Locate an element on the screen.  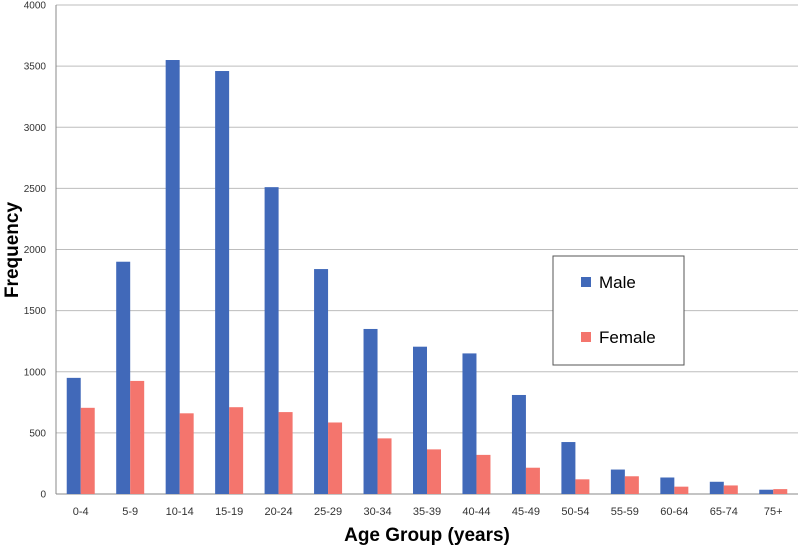
bar-female-75+ is located at coordinates (780, 491).